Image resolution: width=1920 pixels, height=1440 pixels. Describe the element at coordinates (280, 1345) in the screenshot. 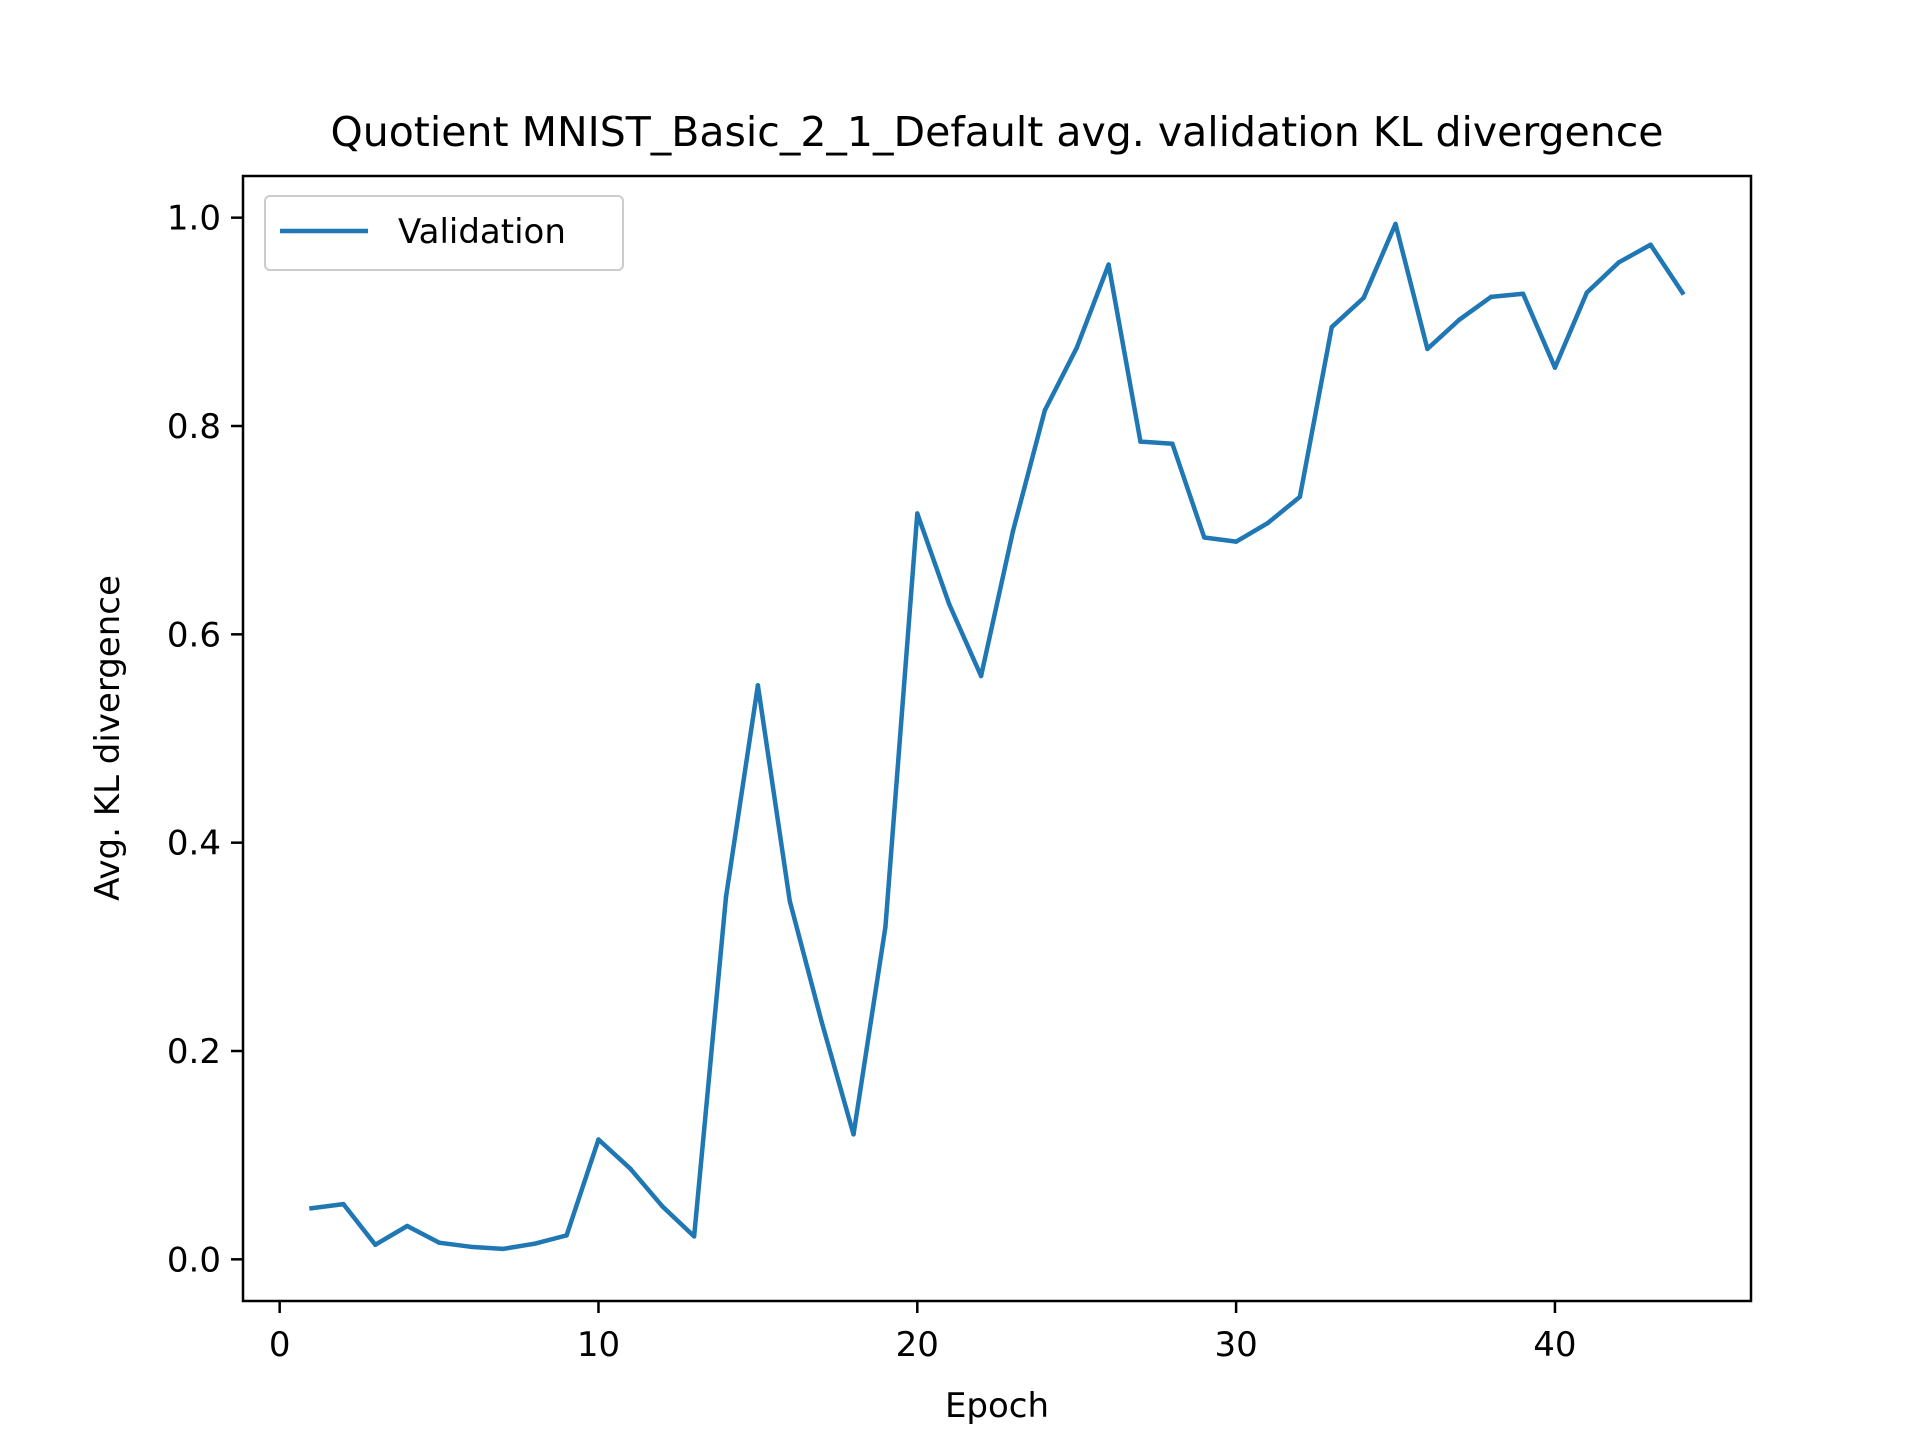

I see `x-tick-label: 0` at that location.